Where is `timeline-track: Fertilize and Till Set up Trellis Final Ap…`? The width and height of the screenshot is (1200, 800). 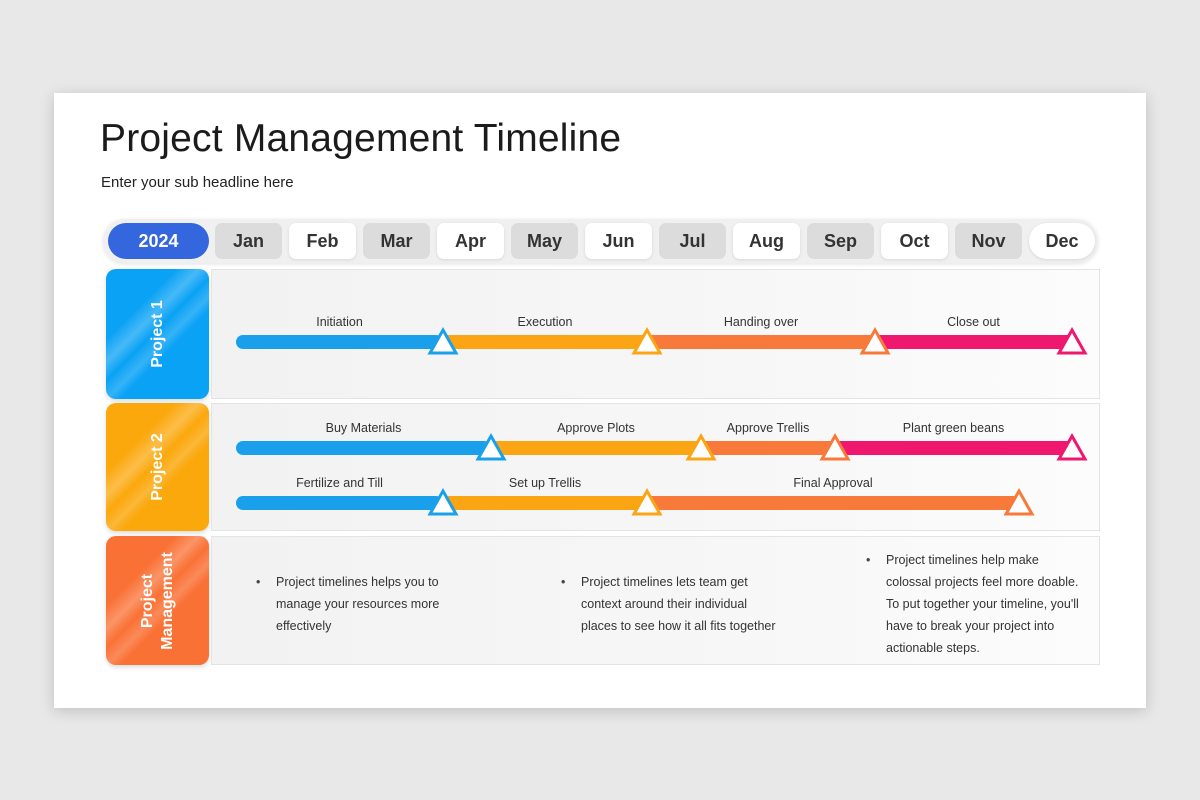 timeline-track: Fertilize and Till Set up Trellis Final Ap… is located at coordinates (635, 496).